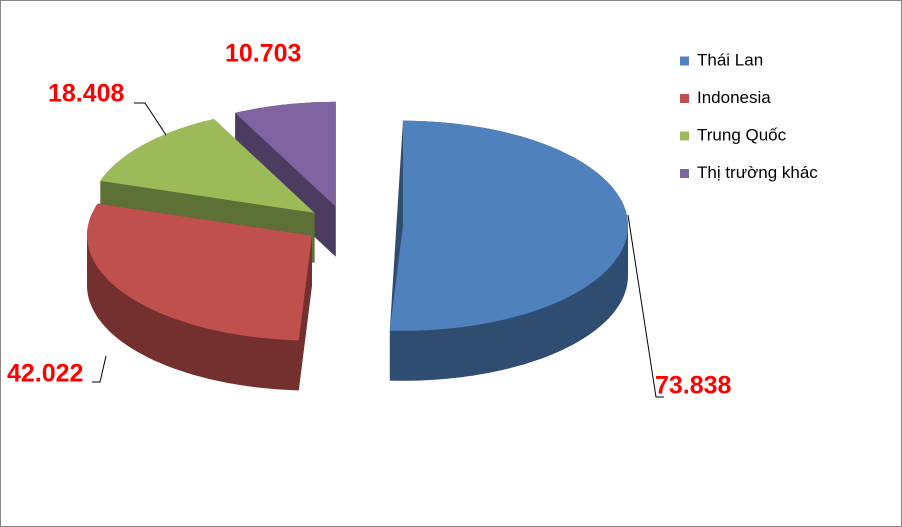 The image size is (902, 527). I want to click on legend-label: Thị trường khác, so click(757, 172).